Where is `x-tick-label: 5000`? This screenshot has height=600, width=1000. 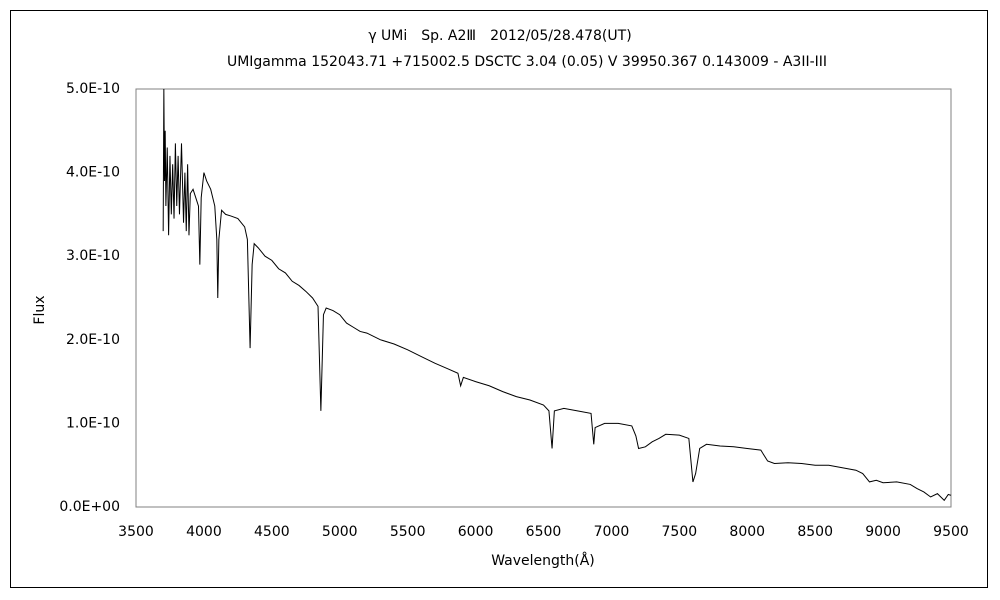 x-tick-label: 5000 is located at coordinates (340, 532).